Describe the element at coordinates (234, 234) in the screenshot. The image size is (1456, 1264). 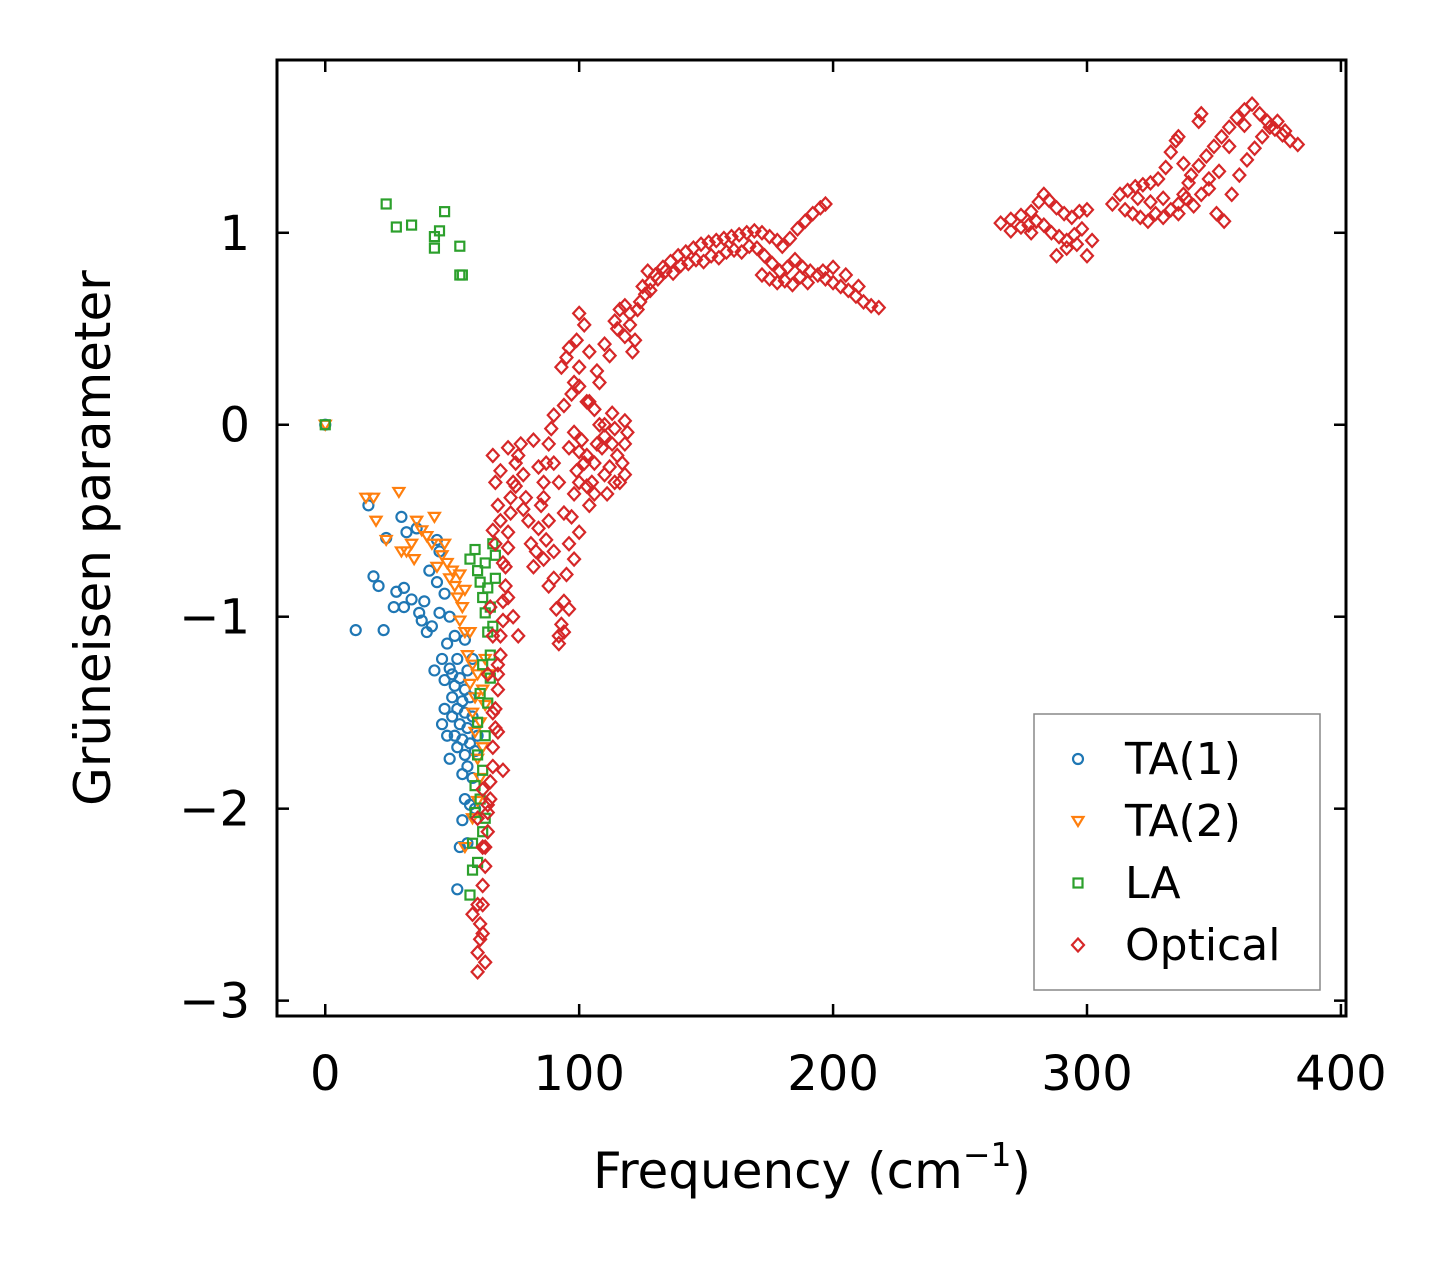
I see `y-tick-label: 1` at that location.